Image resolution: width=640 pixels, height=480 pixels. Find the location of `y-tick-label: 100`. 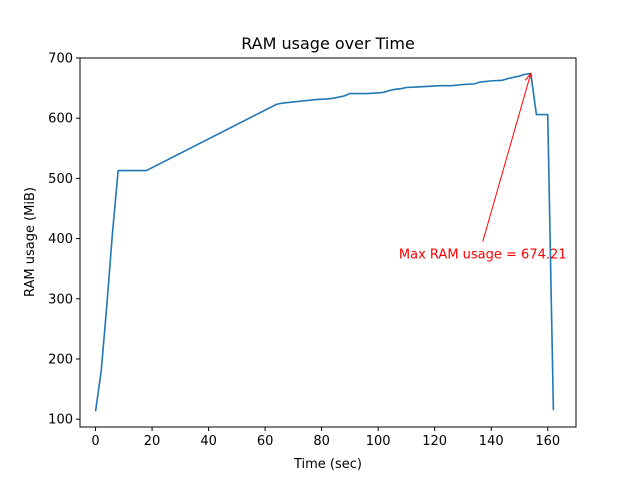

y-tick-label: 100 is located at coordinates (60, 420).